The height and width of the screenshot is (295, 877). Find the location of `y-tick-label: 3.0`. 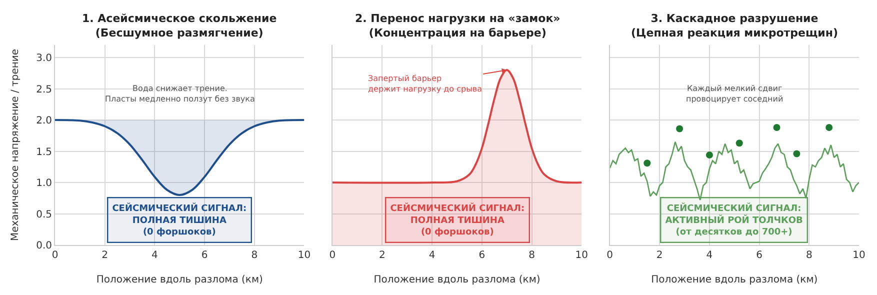

y-tick-label: 3.0 is located at coordinates (44, 58).